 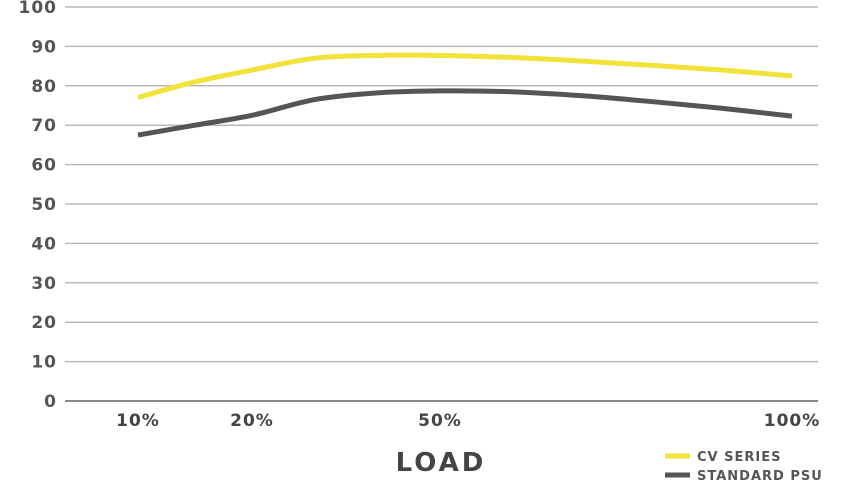 I want to click on x-tick-label-50: 50%, so click(x=440, y=421).